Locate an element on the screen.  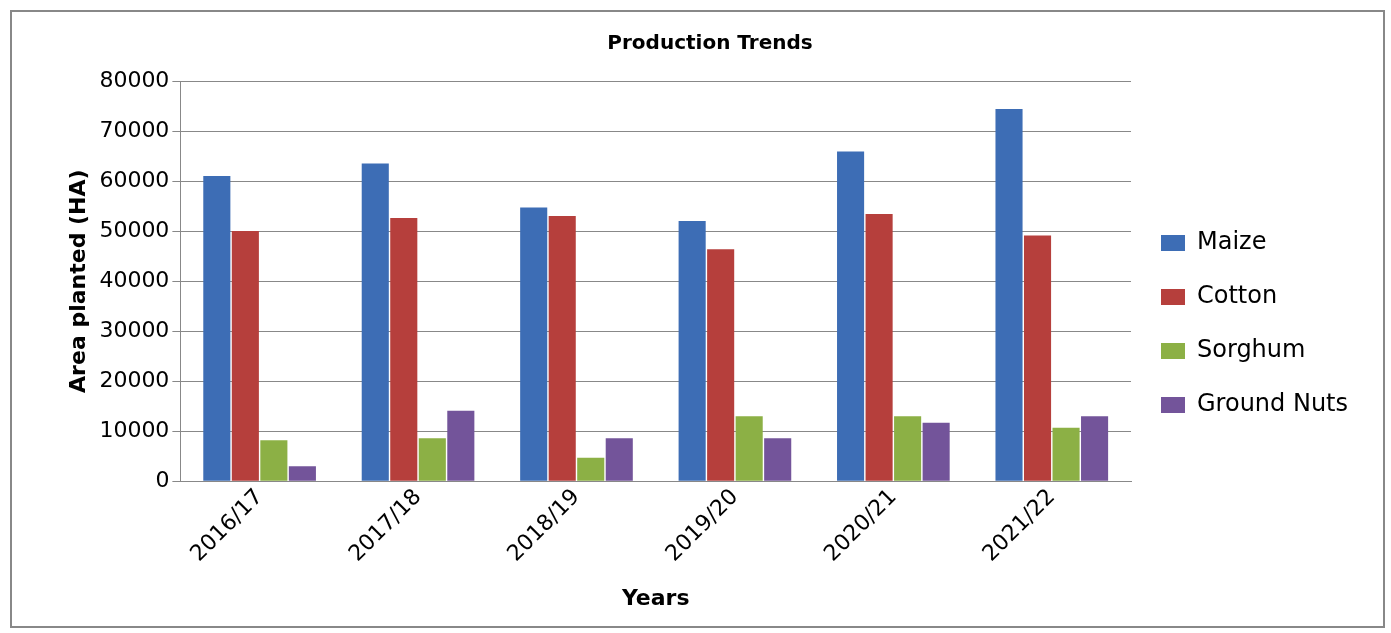
y-tick-label: 0 is located at coordinates (162, 480).